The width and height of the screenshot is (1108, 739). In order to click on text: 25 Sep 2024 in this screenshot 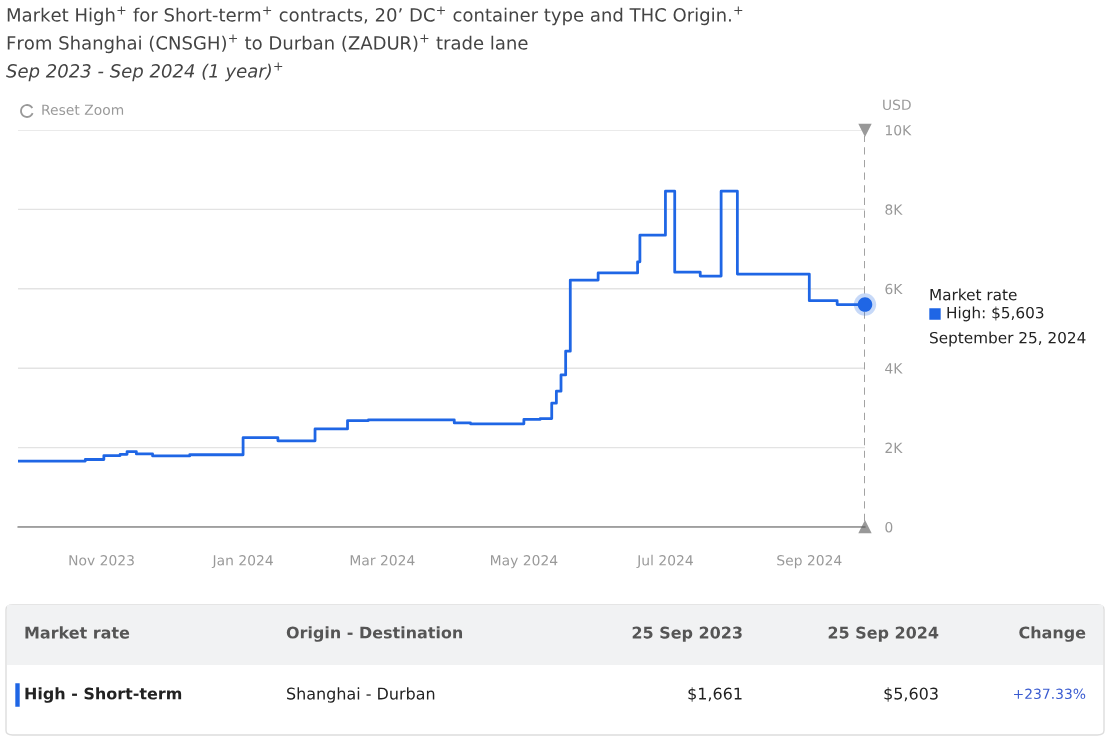, I will do `click(883, 634)`.